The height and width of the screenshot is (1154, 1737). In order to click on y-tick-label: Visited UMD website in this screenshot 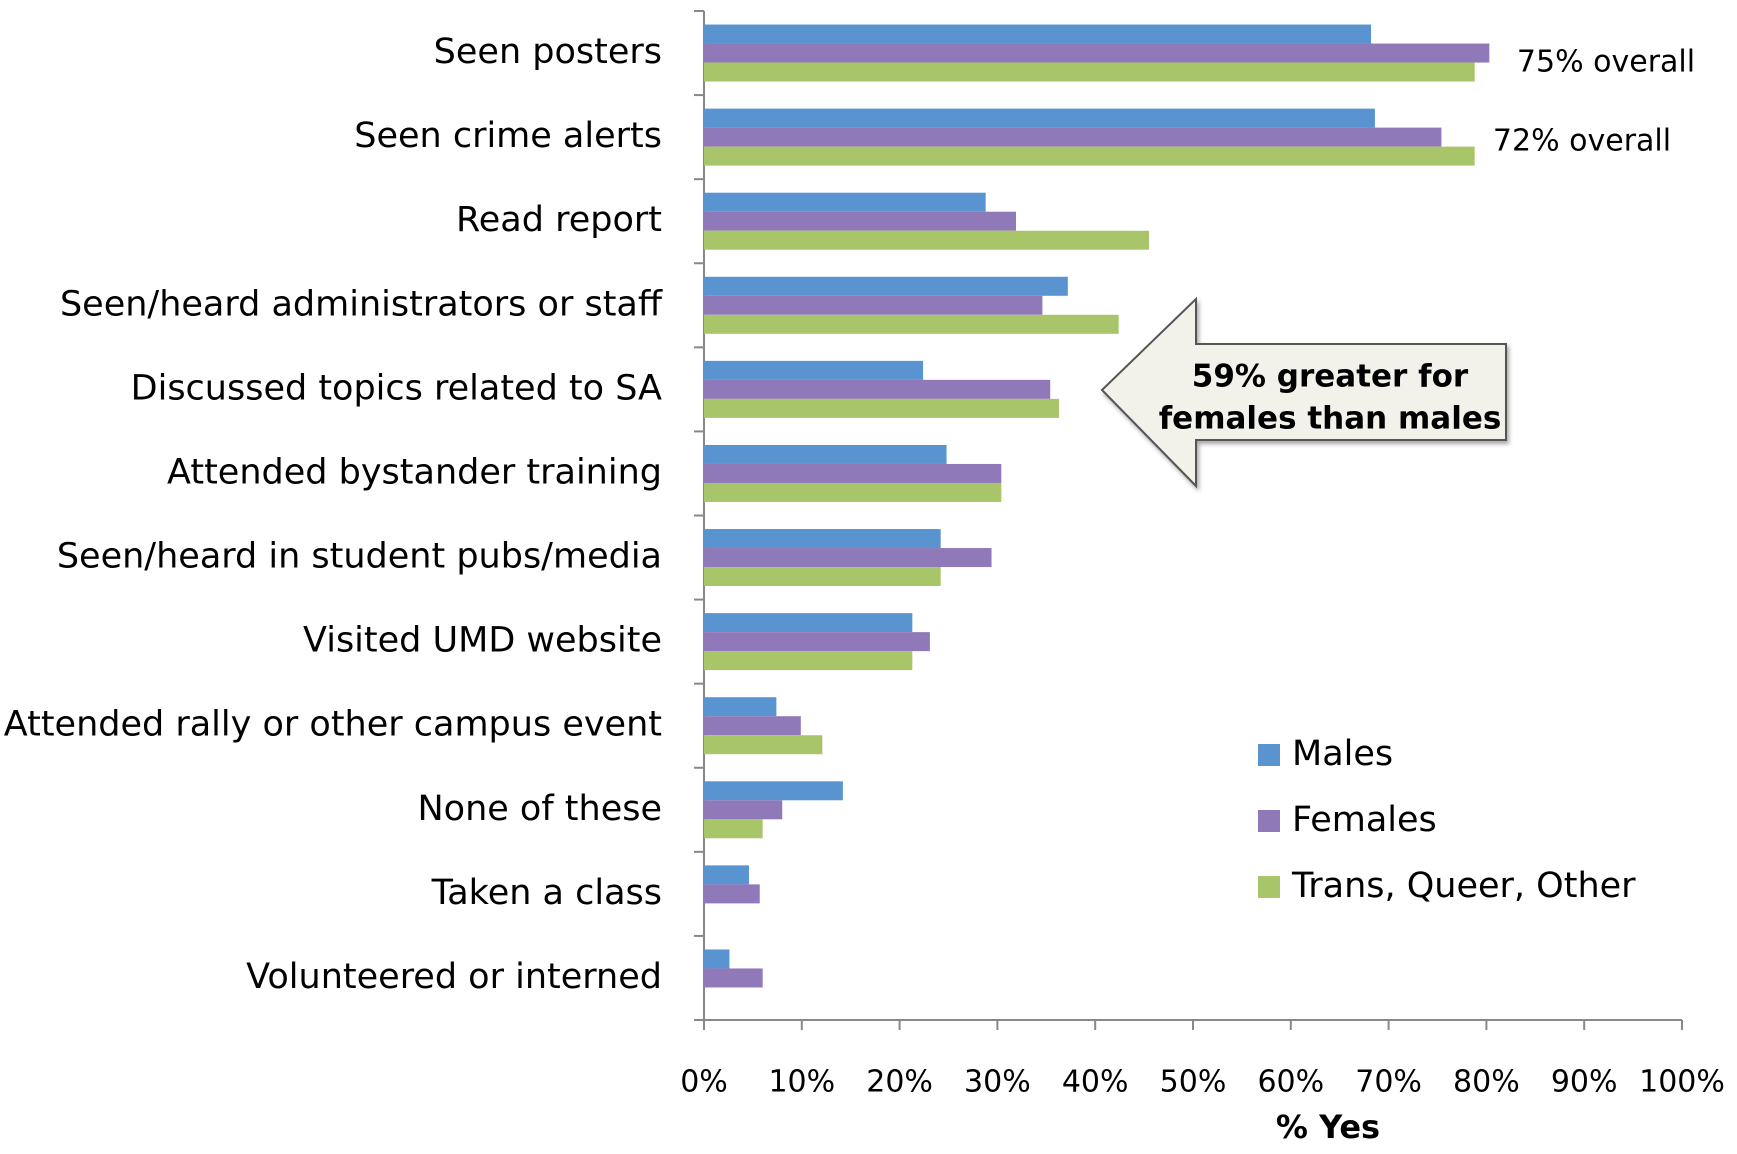, I will do `click(482, 641)`.